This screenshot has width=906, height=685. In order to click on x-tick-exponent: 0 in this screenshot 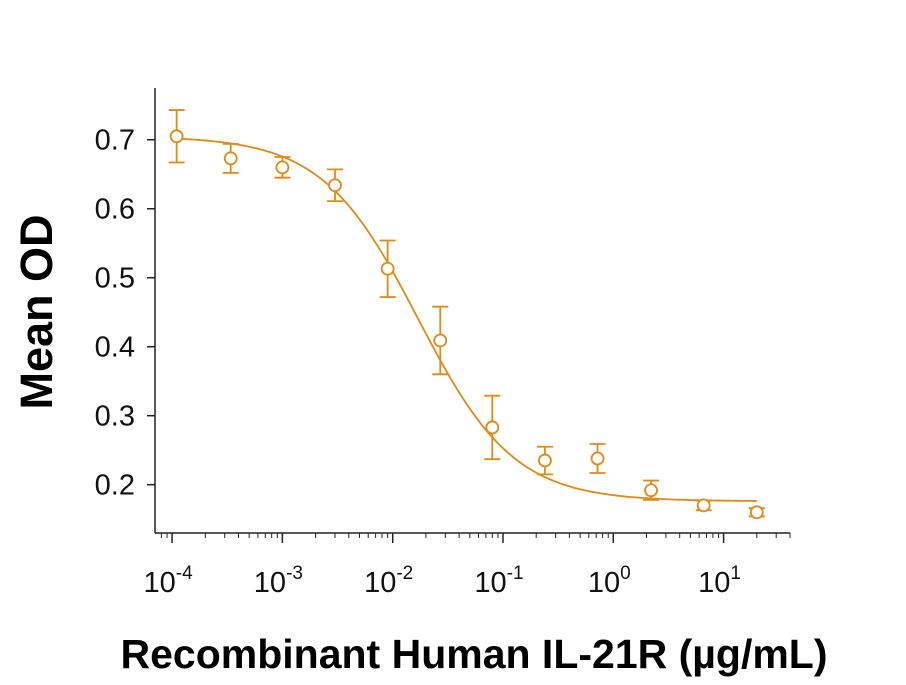, I will do `click(625, 573)`.